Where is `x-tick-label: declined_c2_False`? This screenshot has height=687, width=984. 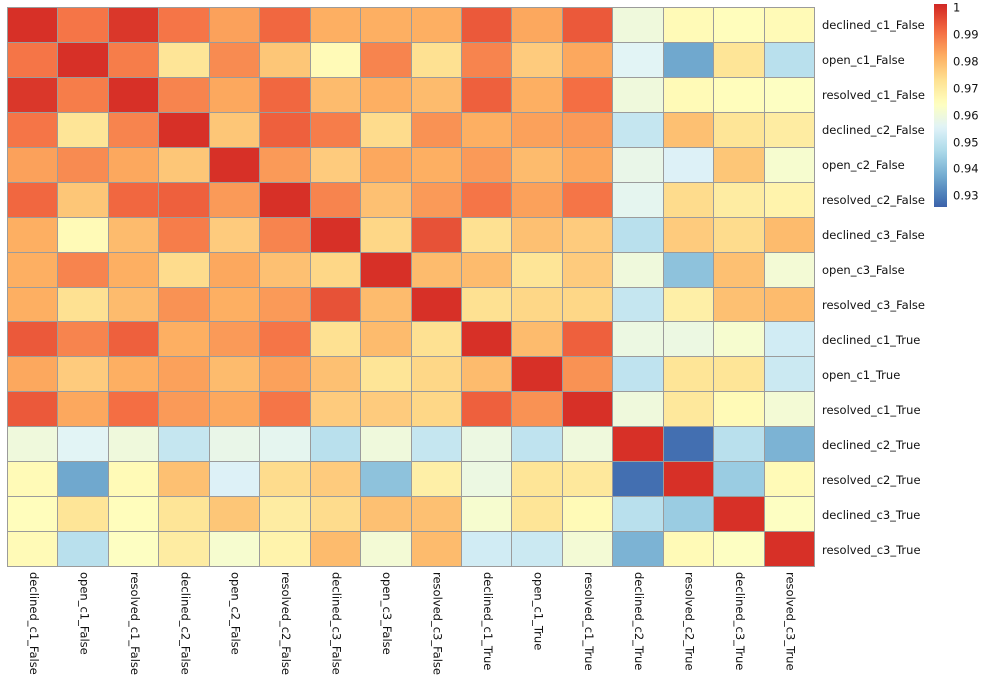
x-tick-label: declined_c2_False is located at coordinates (185, 623).